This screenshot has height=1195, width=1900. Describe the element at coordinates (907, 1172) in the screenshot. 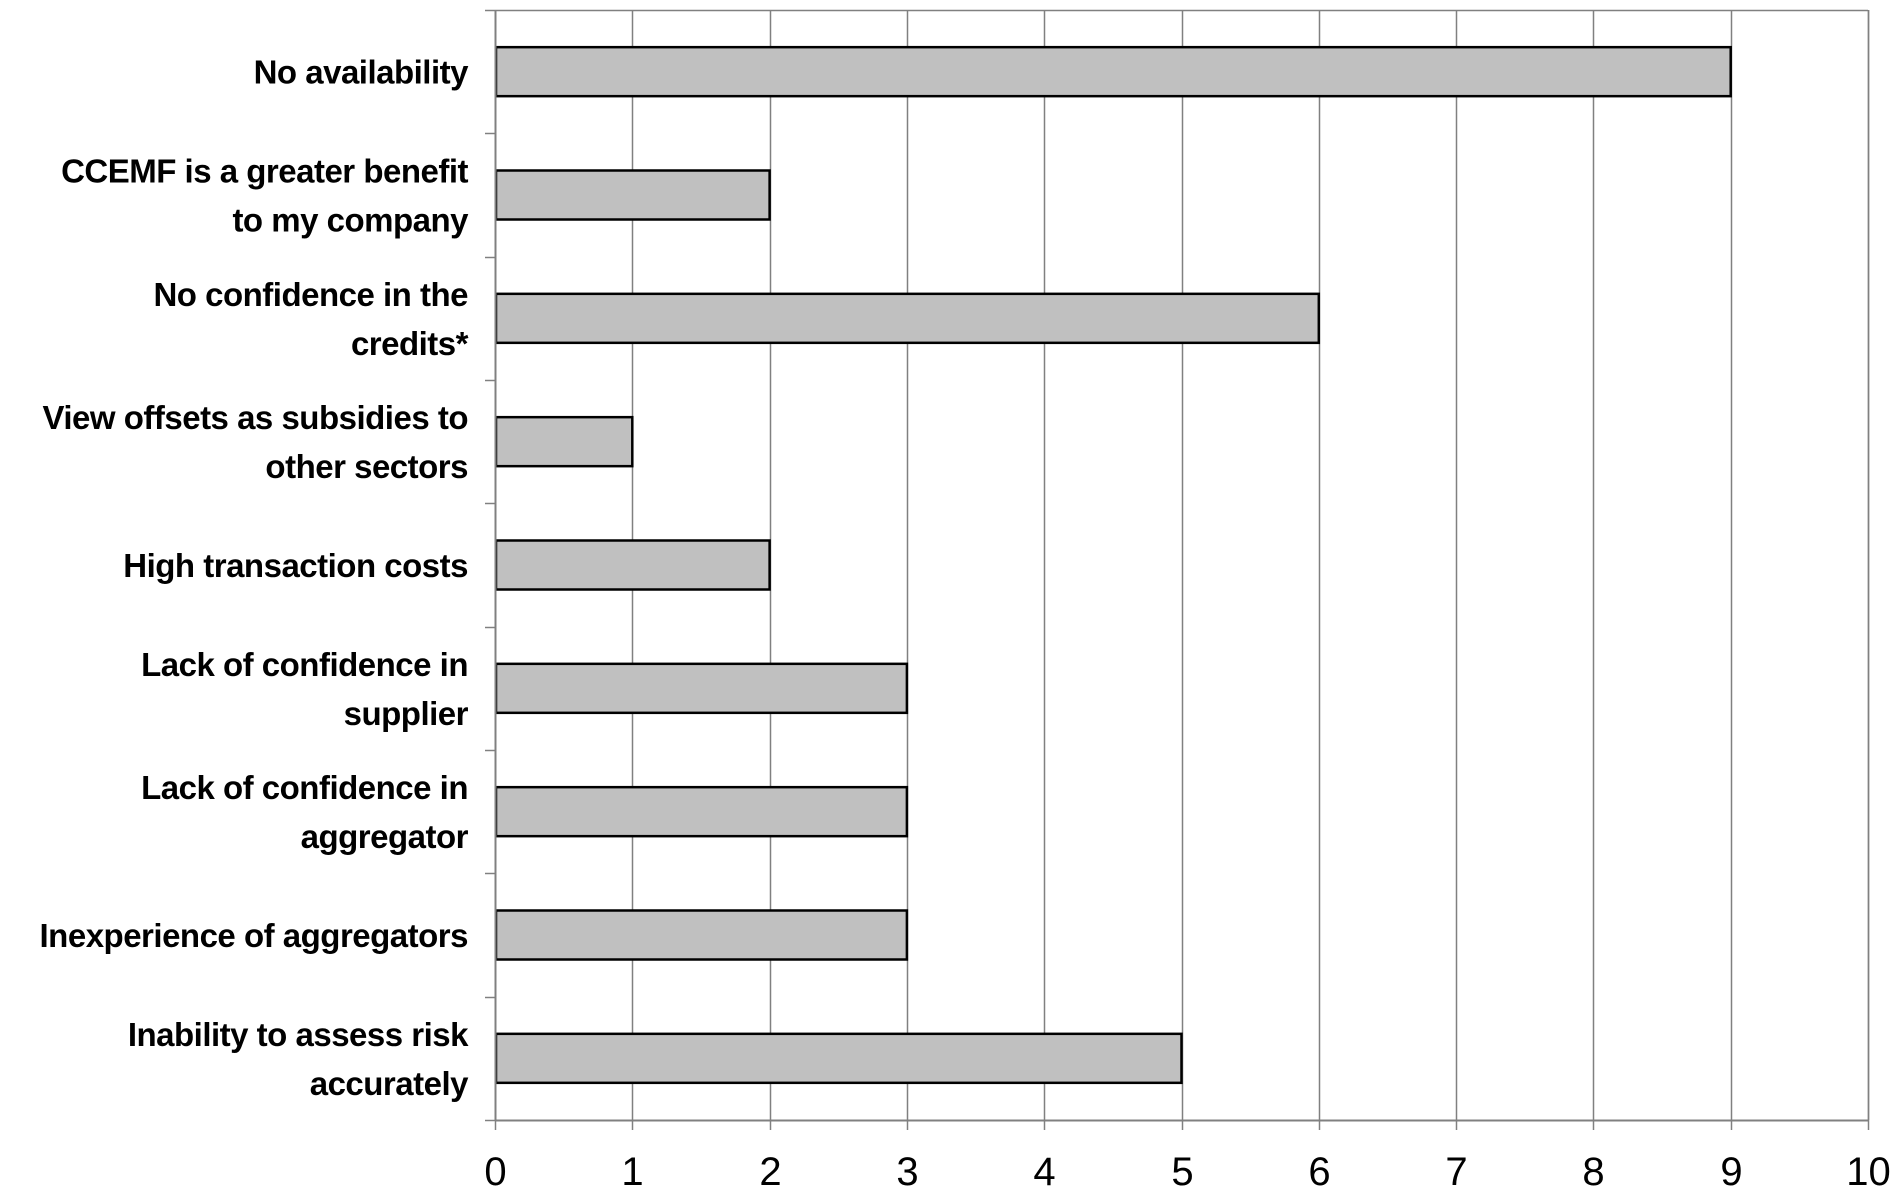

I see `x-tick-label: 3` at that location.